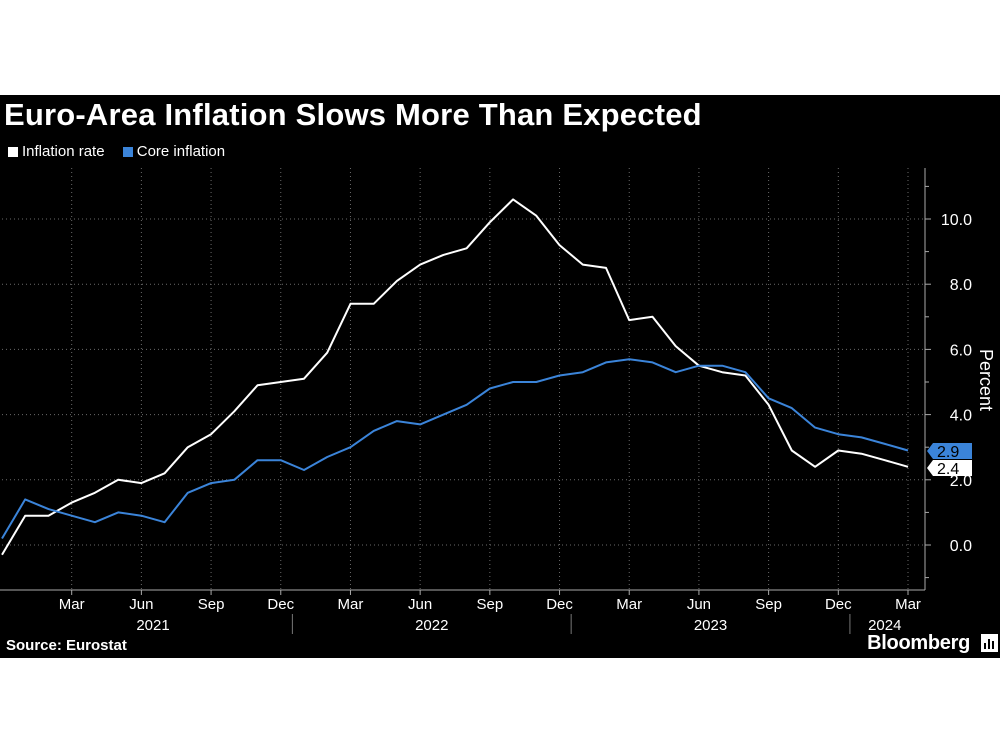  Describe the element at coordinates (961, 481) in the screenshot. I see `y-tick-label: 2.0` at that location.